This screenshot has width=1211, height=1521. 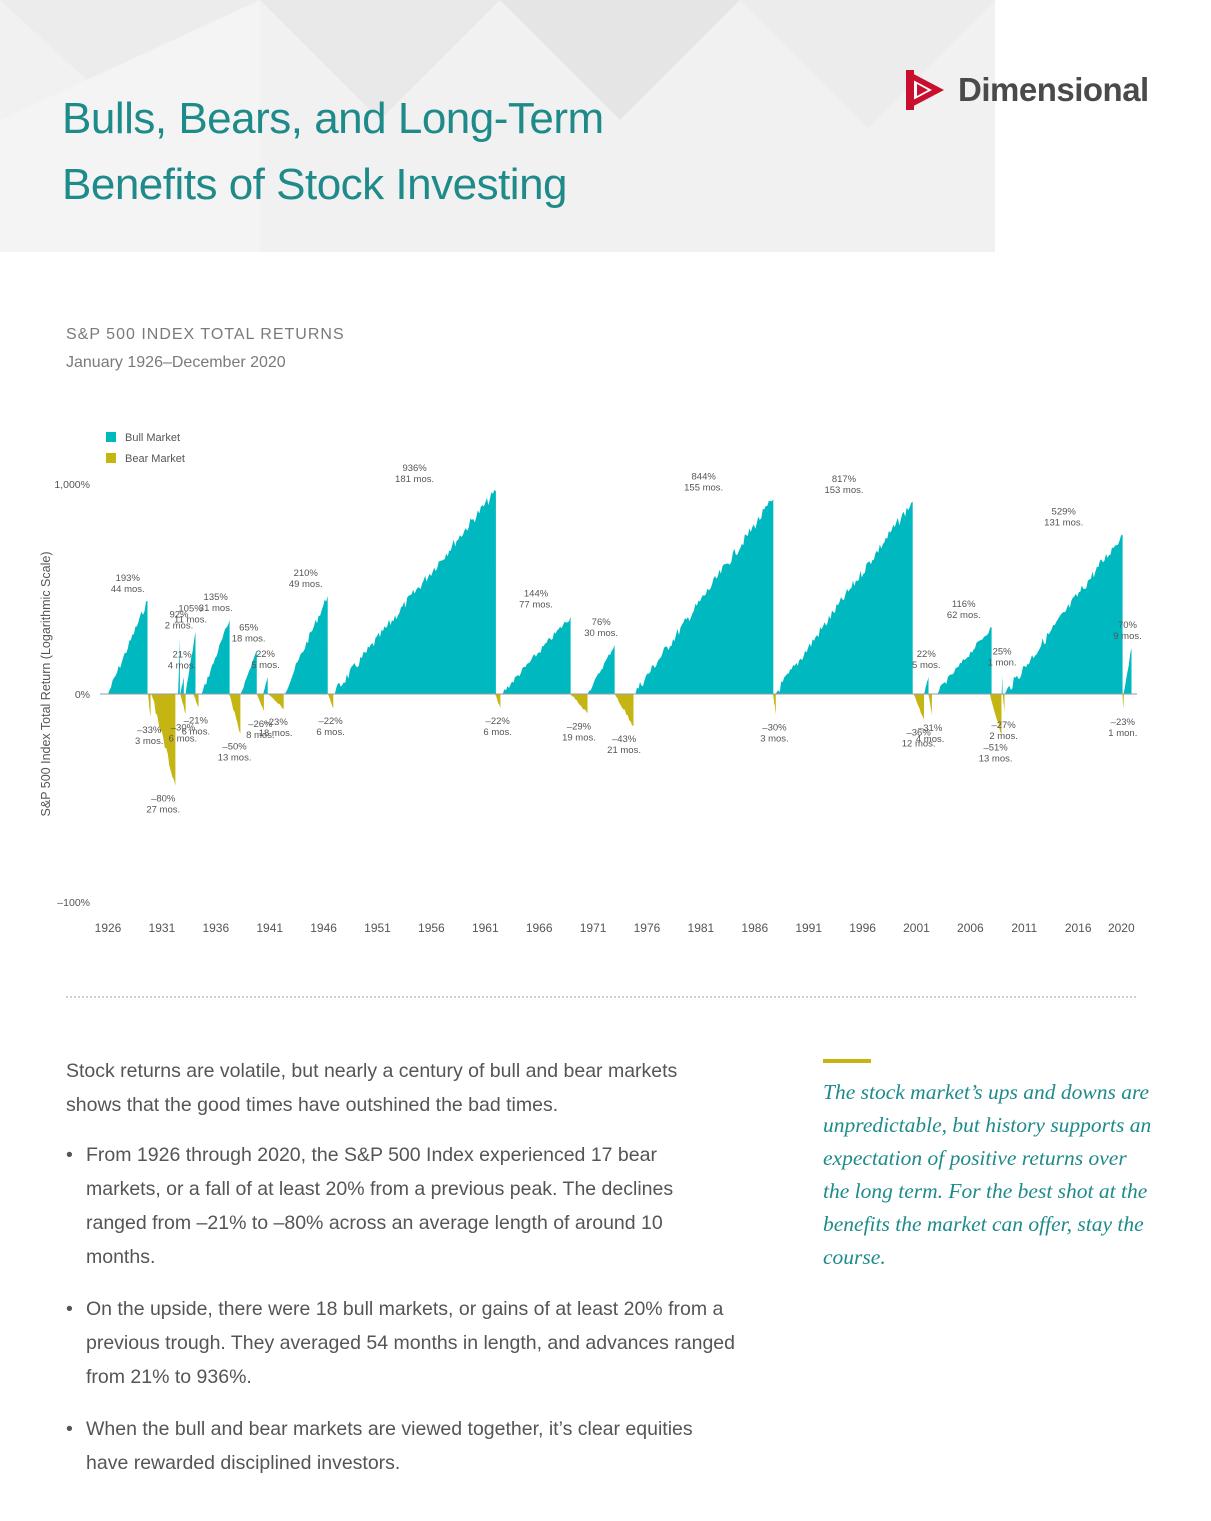 What do you see at coordinates (216, 608) in the screenshot?
I see `bull-duration-label: 31 mos.` at bounding box center [216, 608].